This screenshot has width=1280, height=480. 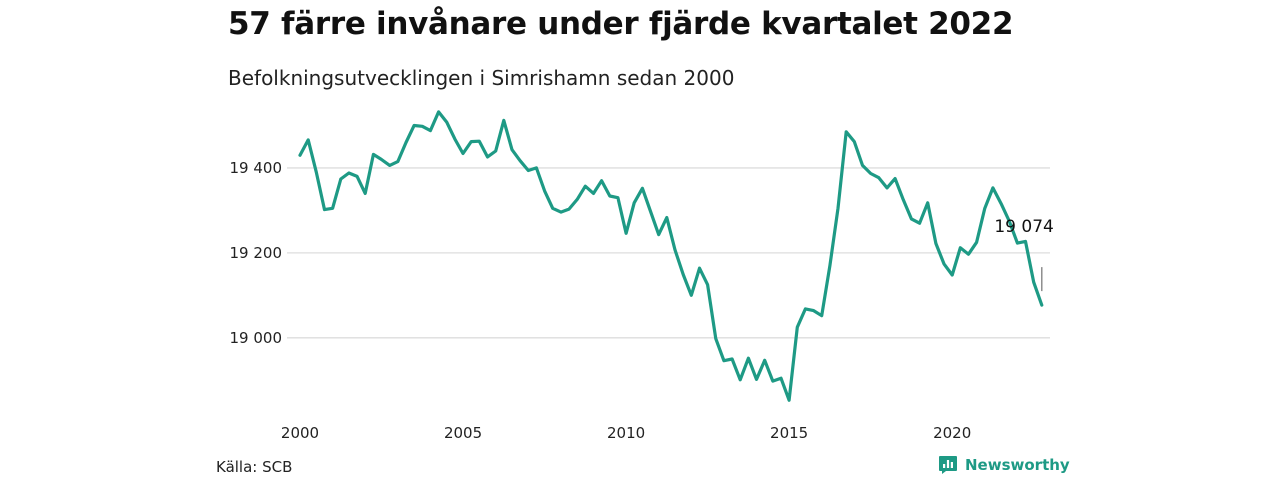 What do you see at coordinates (256, 168) in the screenshot?
I see `y-tick-label: 19 400` at bounding box center [256, 168].